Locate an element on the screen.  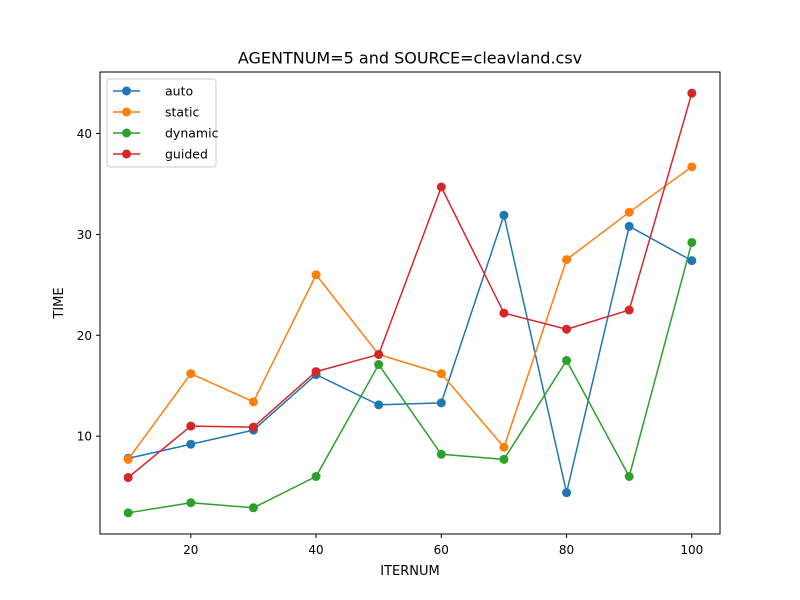
y-axis-label: TIME is located at coordinates (59, 303).